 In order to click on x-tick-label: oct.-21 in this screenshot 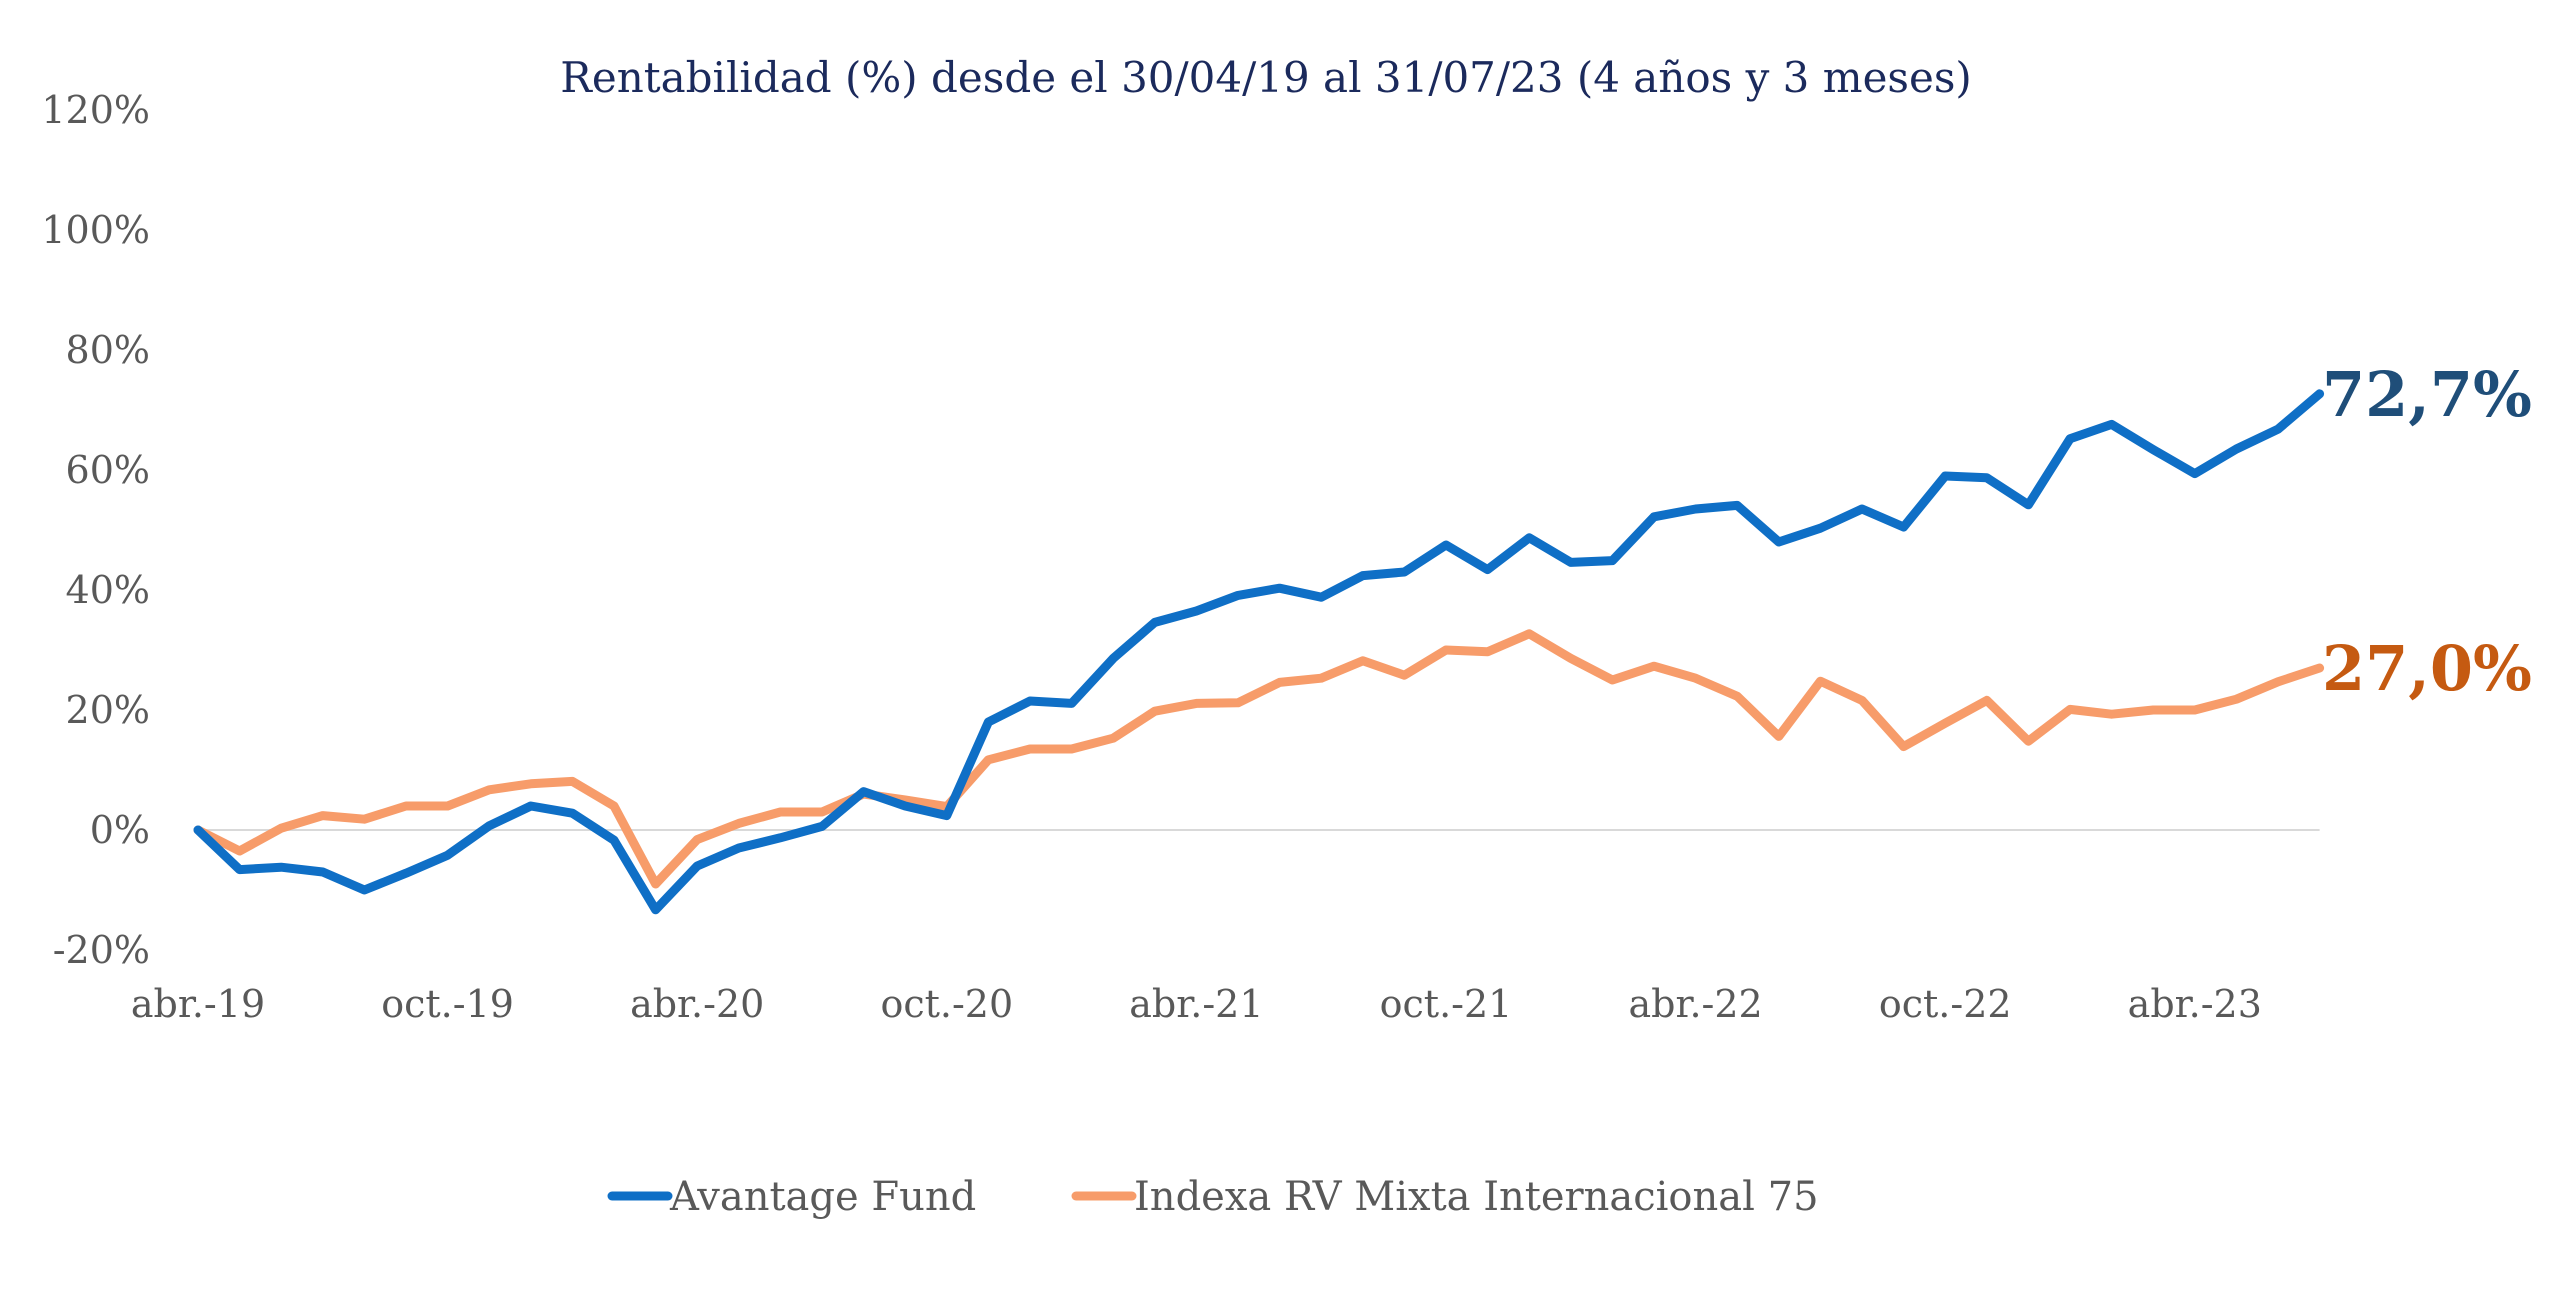, I will do `click(1446, 1004)`.